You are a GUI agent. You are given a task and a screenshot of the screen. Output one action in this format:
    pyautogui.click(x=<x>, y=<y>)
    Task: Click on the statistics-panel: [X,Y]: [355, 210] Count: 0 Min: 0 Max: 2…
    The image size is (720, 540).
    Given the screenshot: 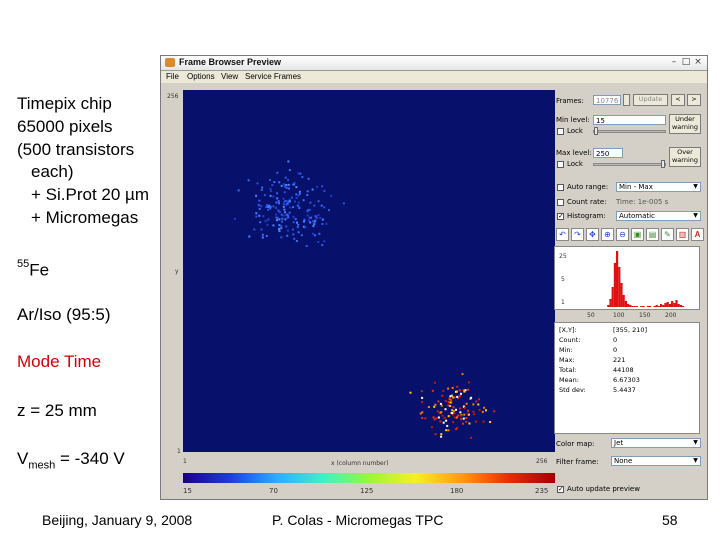 What is the action you would take?
    pyautogui.click(x=627, y=378)
    